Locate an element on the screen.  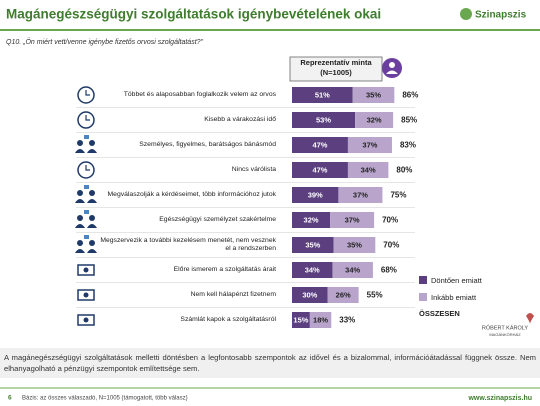
value-label: 30% is located at coordinates (309, 294).